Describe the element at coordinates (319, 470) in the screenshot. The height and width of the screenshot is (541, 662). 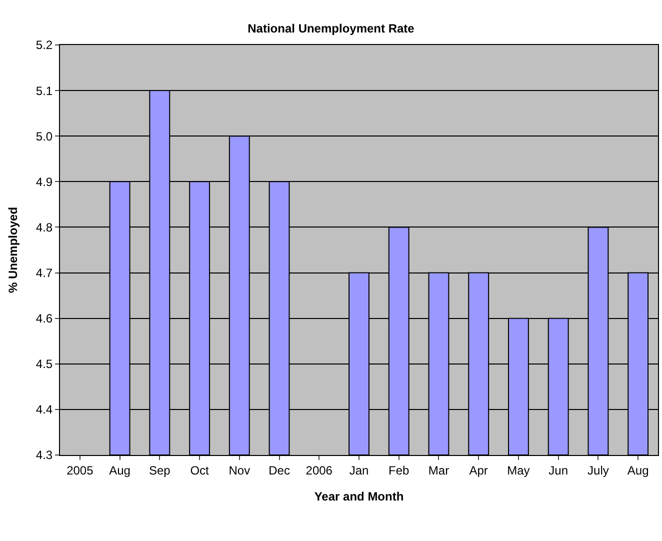
I see `x-tick-label: 2006` at that location.